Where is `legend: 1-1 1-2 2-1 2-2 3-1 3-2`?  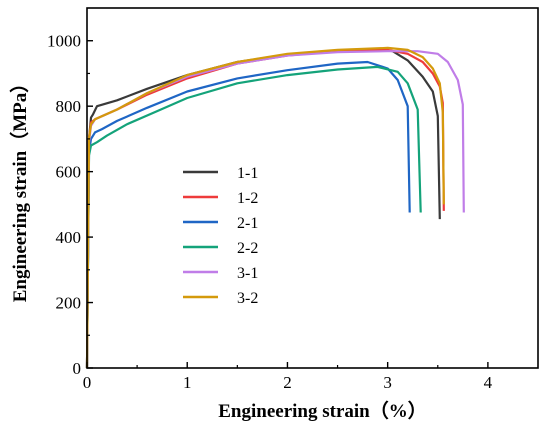
legend: 1-1 1-2 2-1 2-2 3-1 3-2 is located at coordinates (220, 236).